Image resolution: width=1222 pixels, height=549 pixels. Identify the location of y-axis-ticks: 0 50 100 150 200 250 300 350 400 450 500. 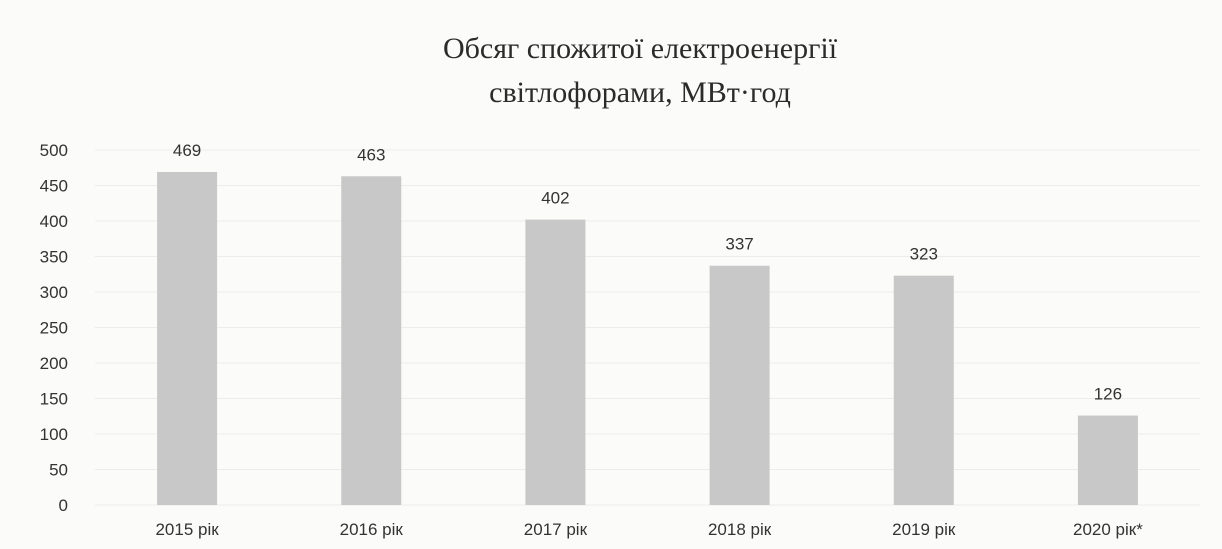
(54, 328).